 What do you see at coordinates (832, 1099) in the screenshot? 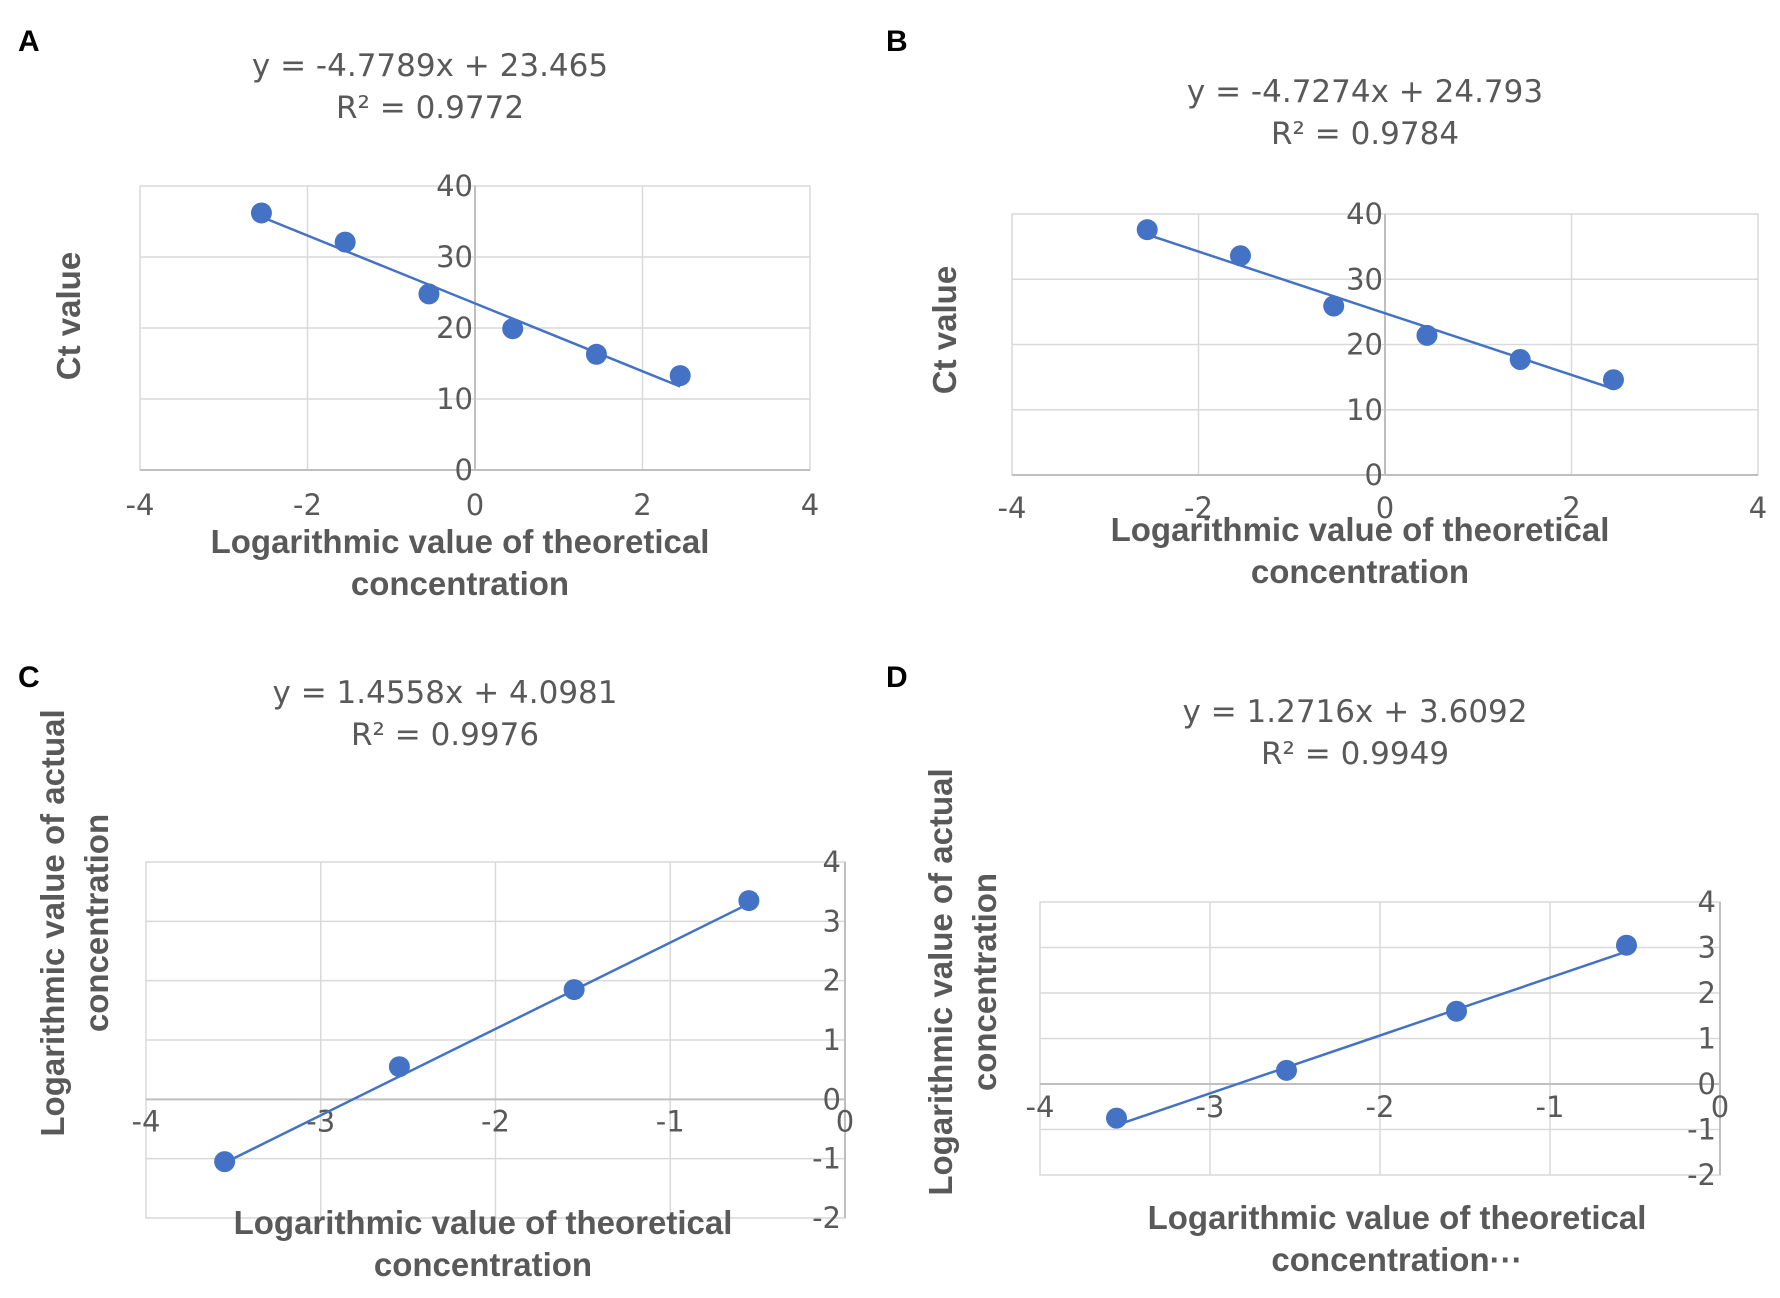
I see `panel-c-y-tick-label: 0` at bounding box center [832, 1099].